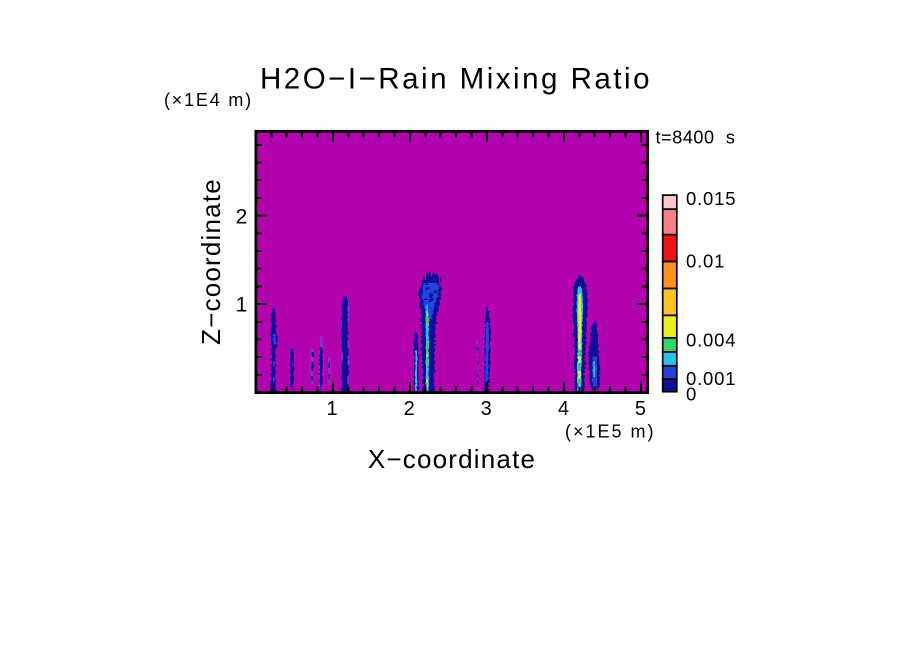 This screenshot has height=654, width=904. Describe the element at coordinates (452, 459) in the screenshot. I see `svg-text: X−coordinate` at that location.